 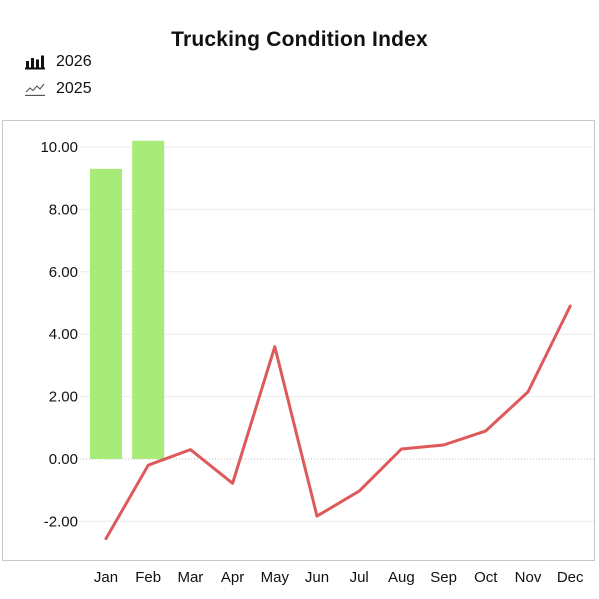 What do you see at coordinates (59, 147) in the screenshot?
I see `y-tick-label: 10.00` at bounding box center [59, 147].